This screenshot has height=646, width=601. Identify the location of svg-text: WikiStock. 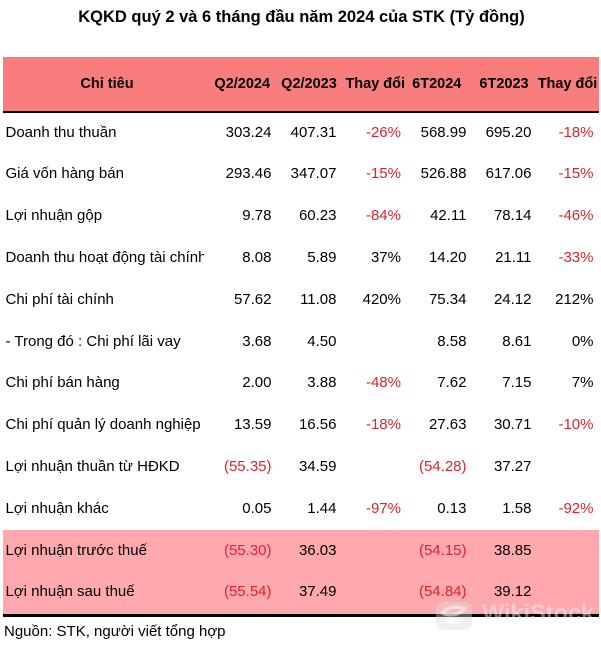
(538, 613).